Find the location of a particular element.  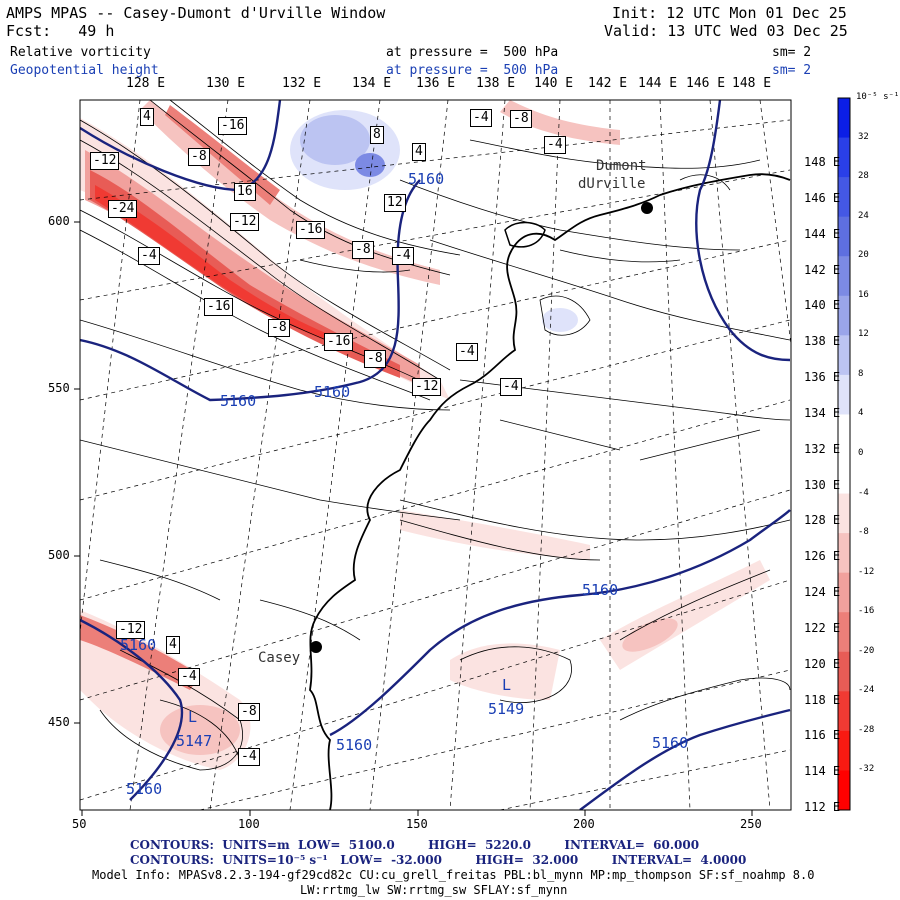

lon-label: 130 E is located at coordinates (226, 83).